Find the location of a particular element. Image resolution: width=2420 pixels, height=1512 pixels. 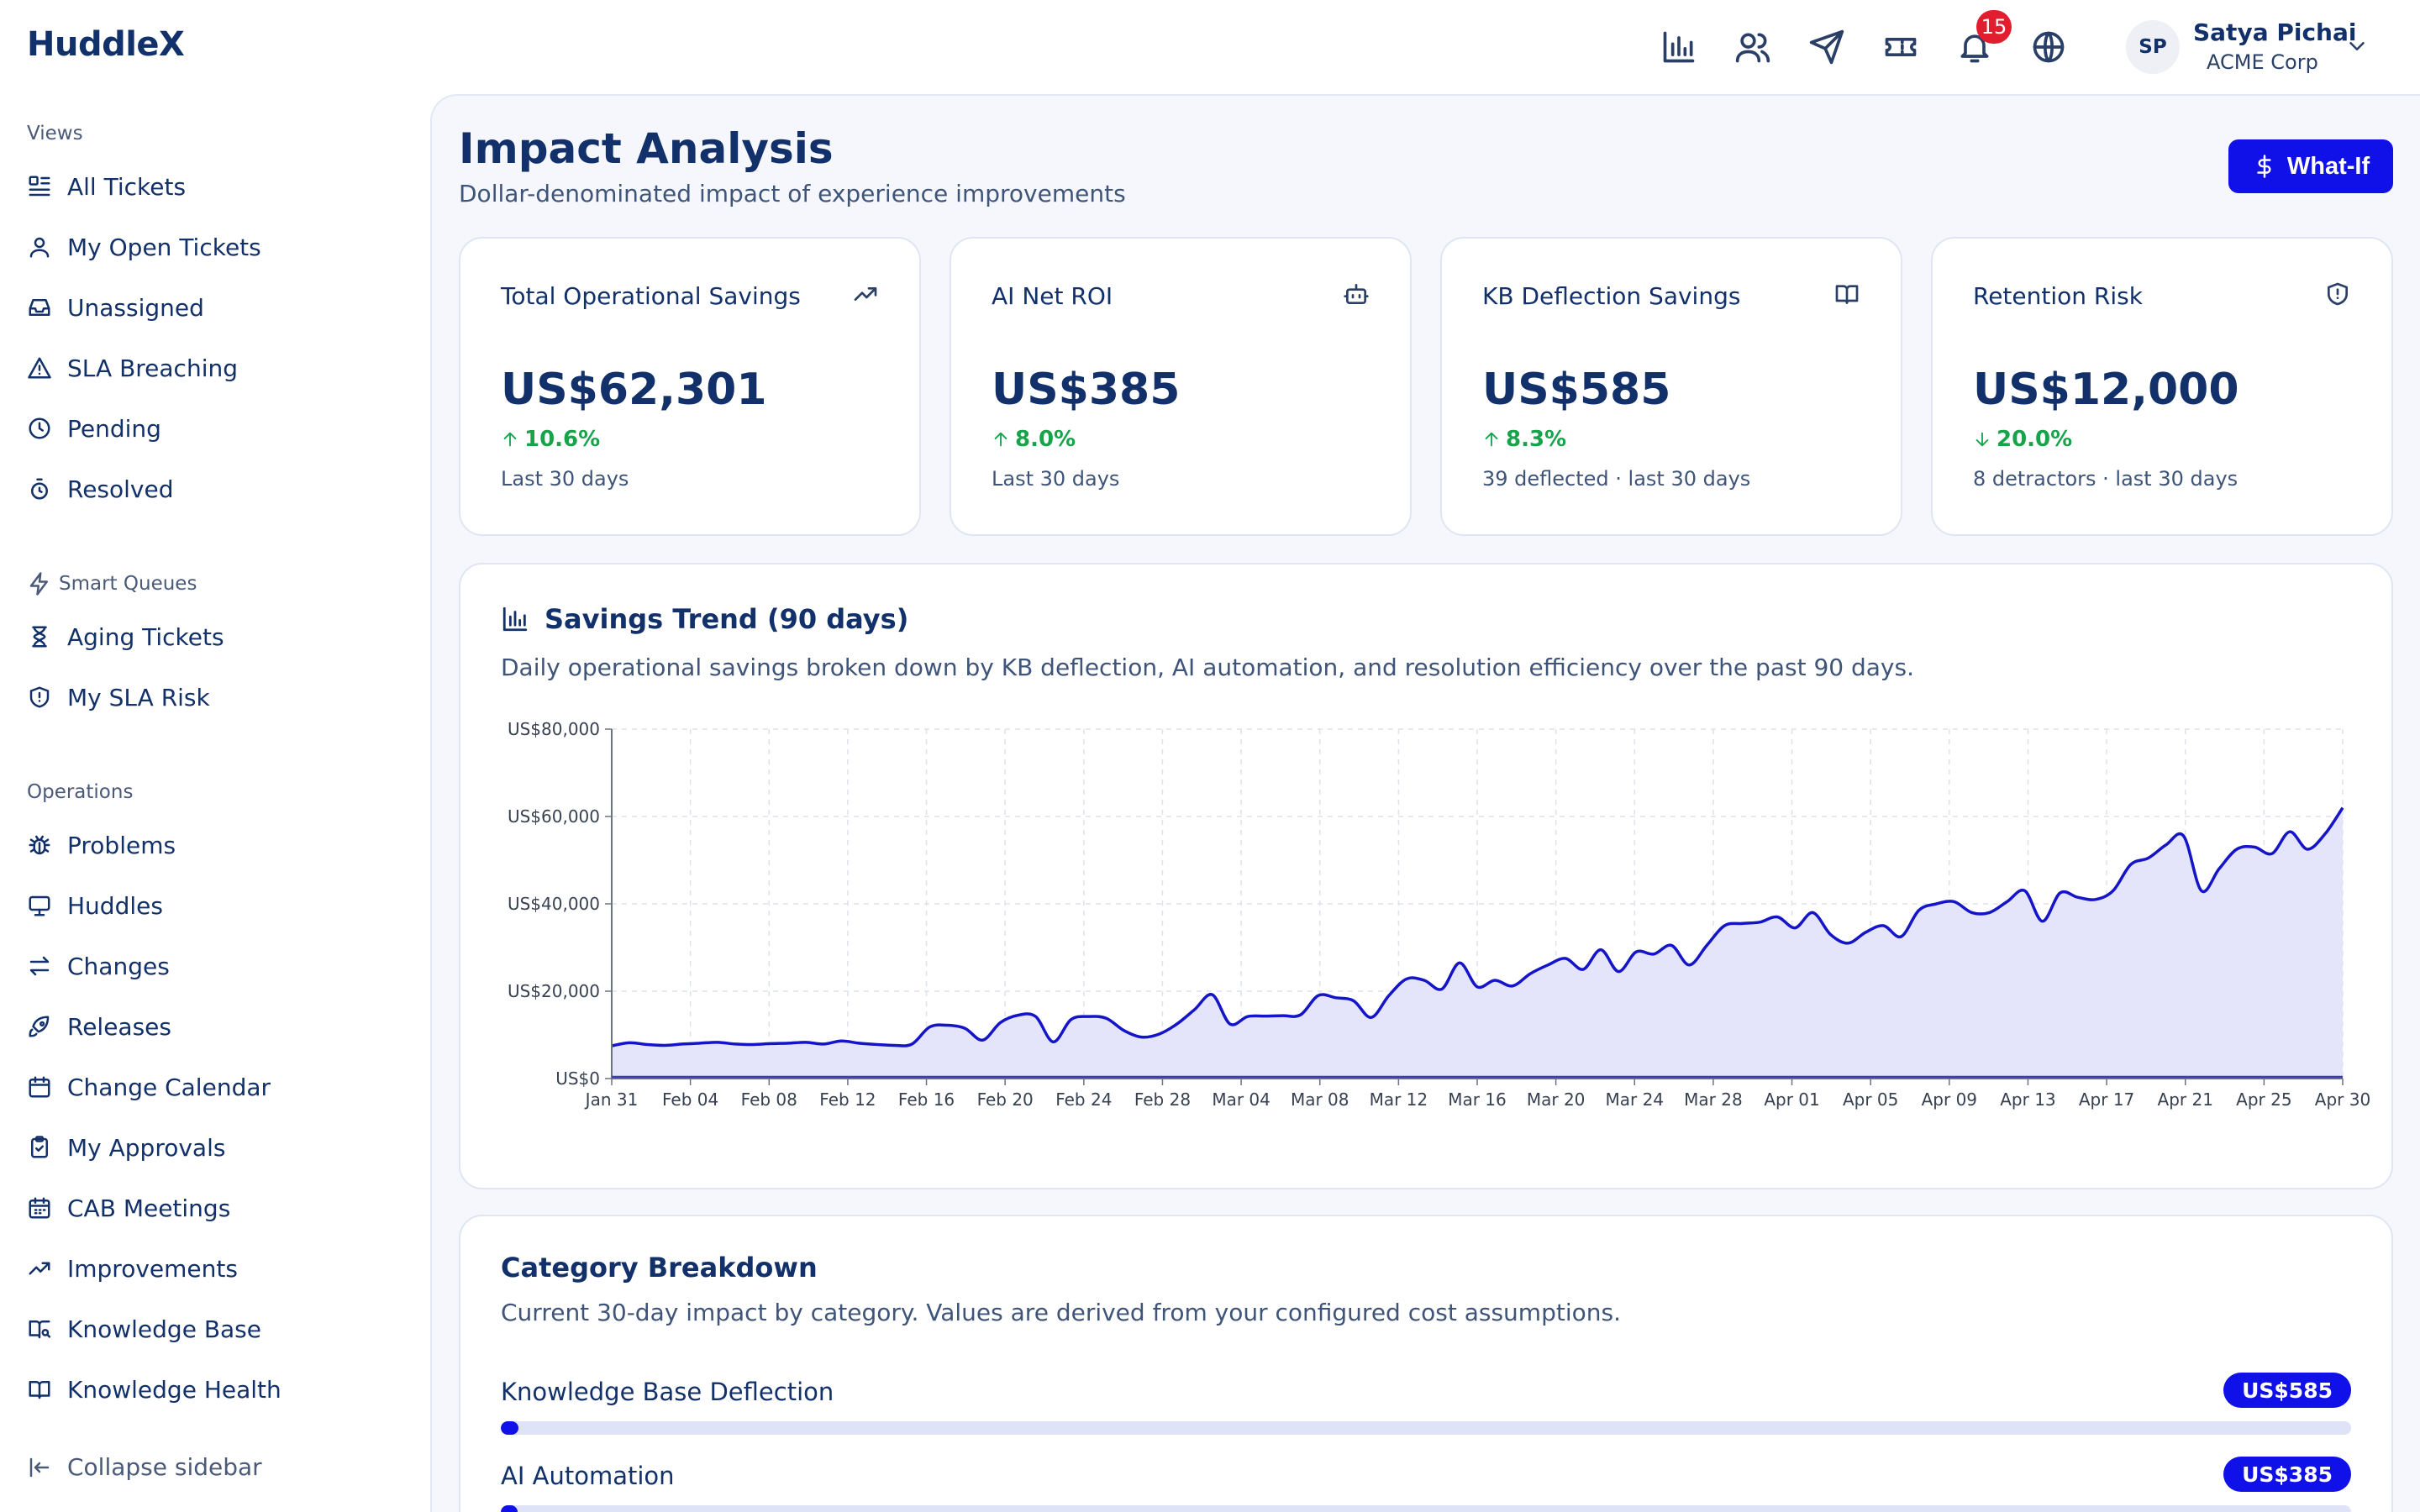

ticket-icon is located at coordinates (1901, 47).